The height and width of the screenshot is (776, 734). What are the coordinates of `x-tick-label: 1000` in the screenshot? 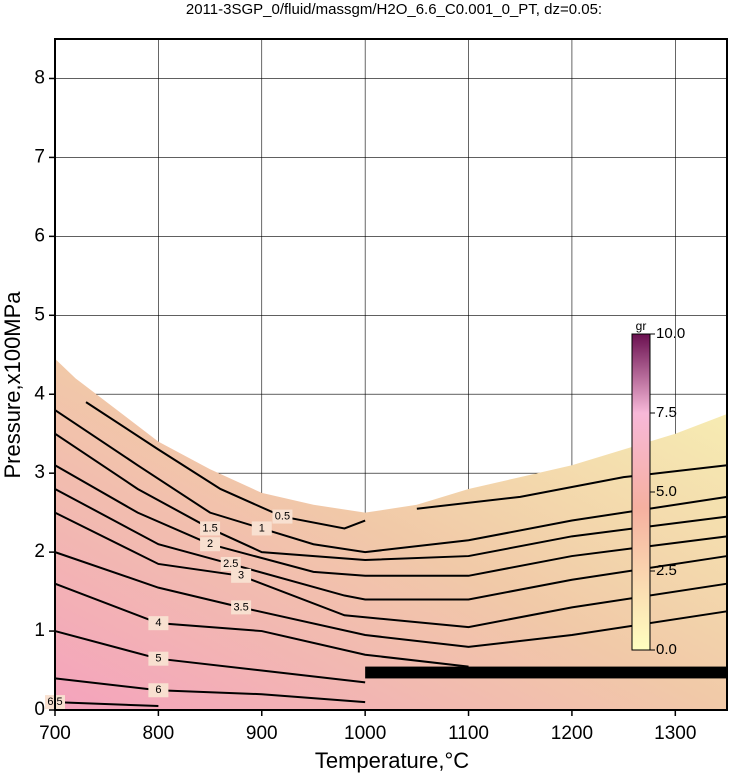 It's located at (365, 733).